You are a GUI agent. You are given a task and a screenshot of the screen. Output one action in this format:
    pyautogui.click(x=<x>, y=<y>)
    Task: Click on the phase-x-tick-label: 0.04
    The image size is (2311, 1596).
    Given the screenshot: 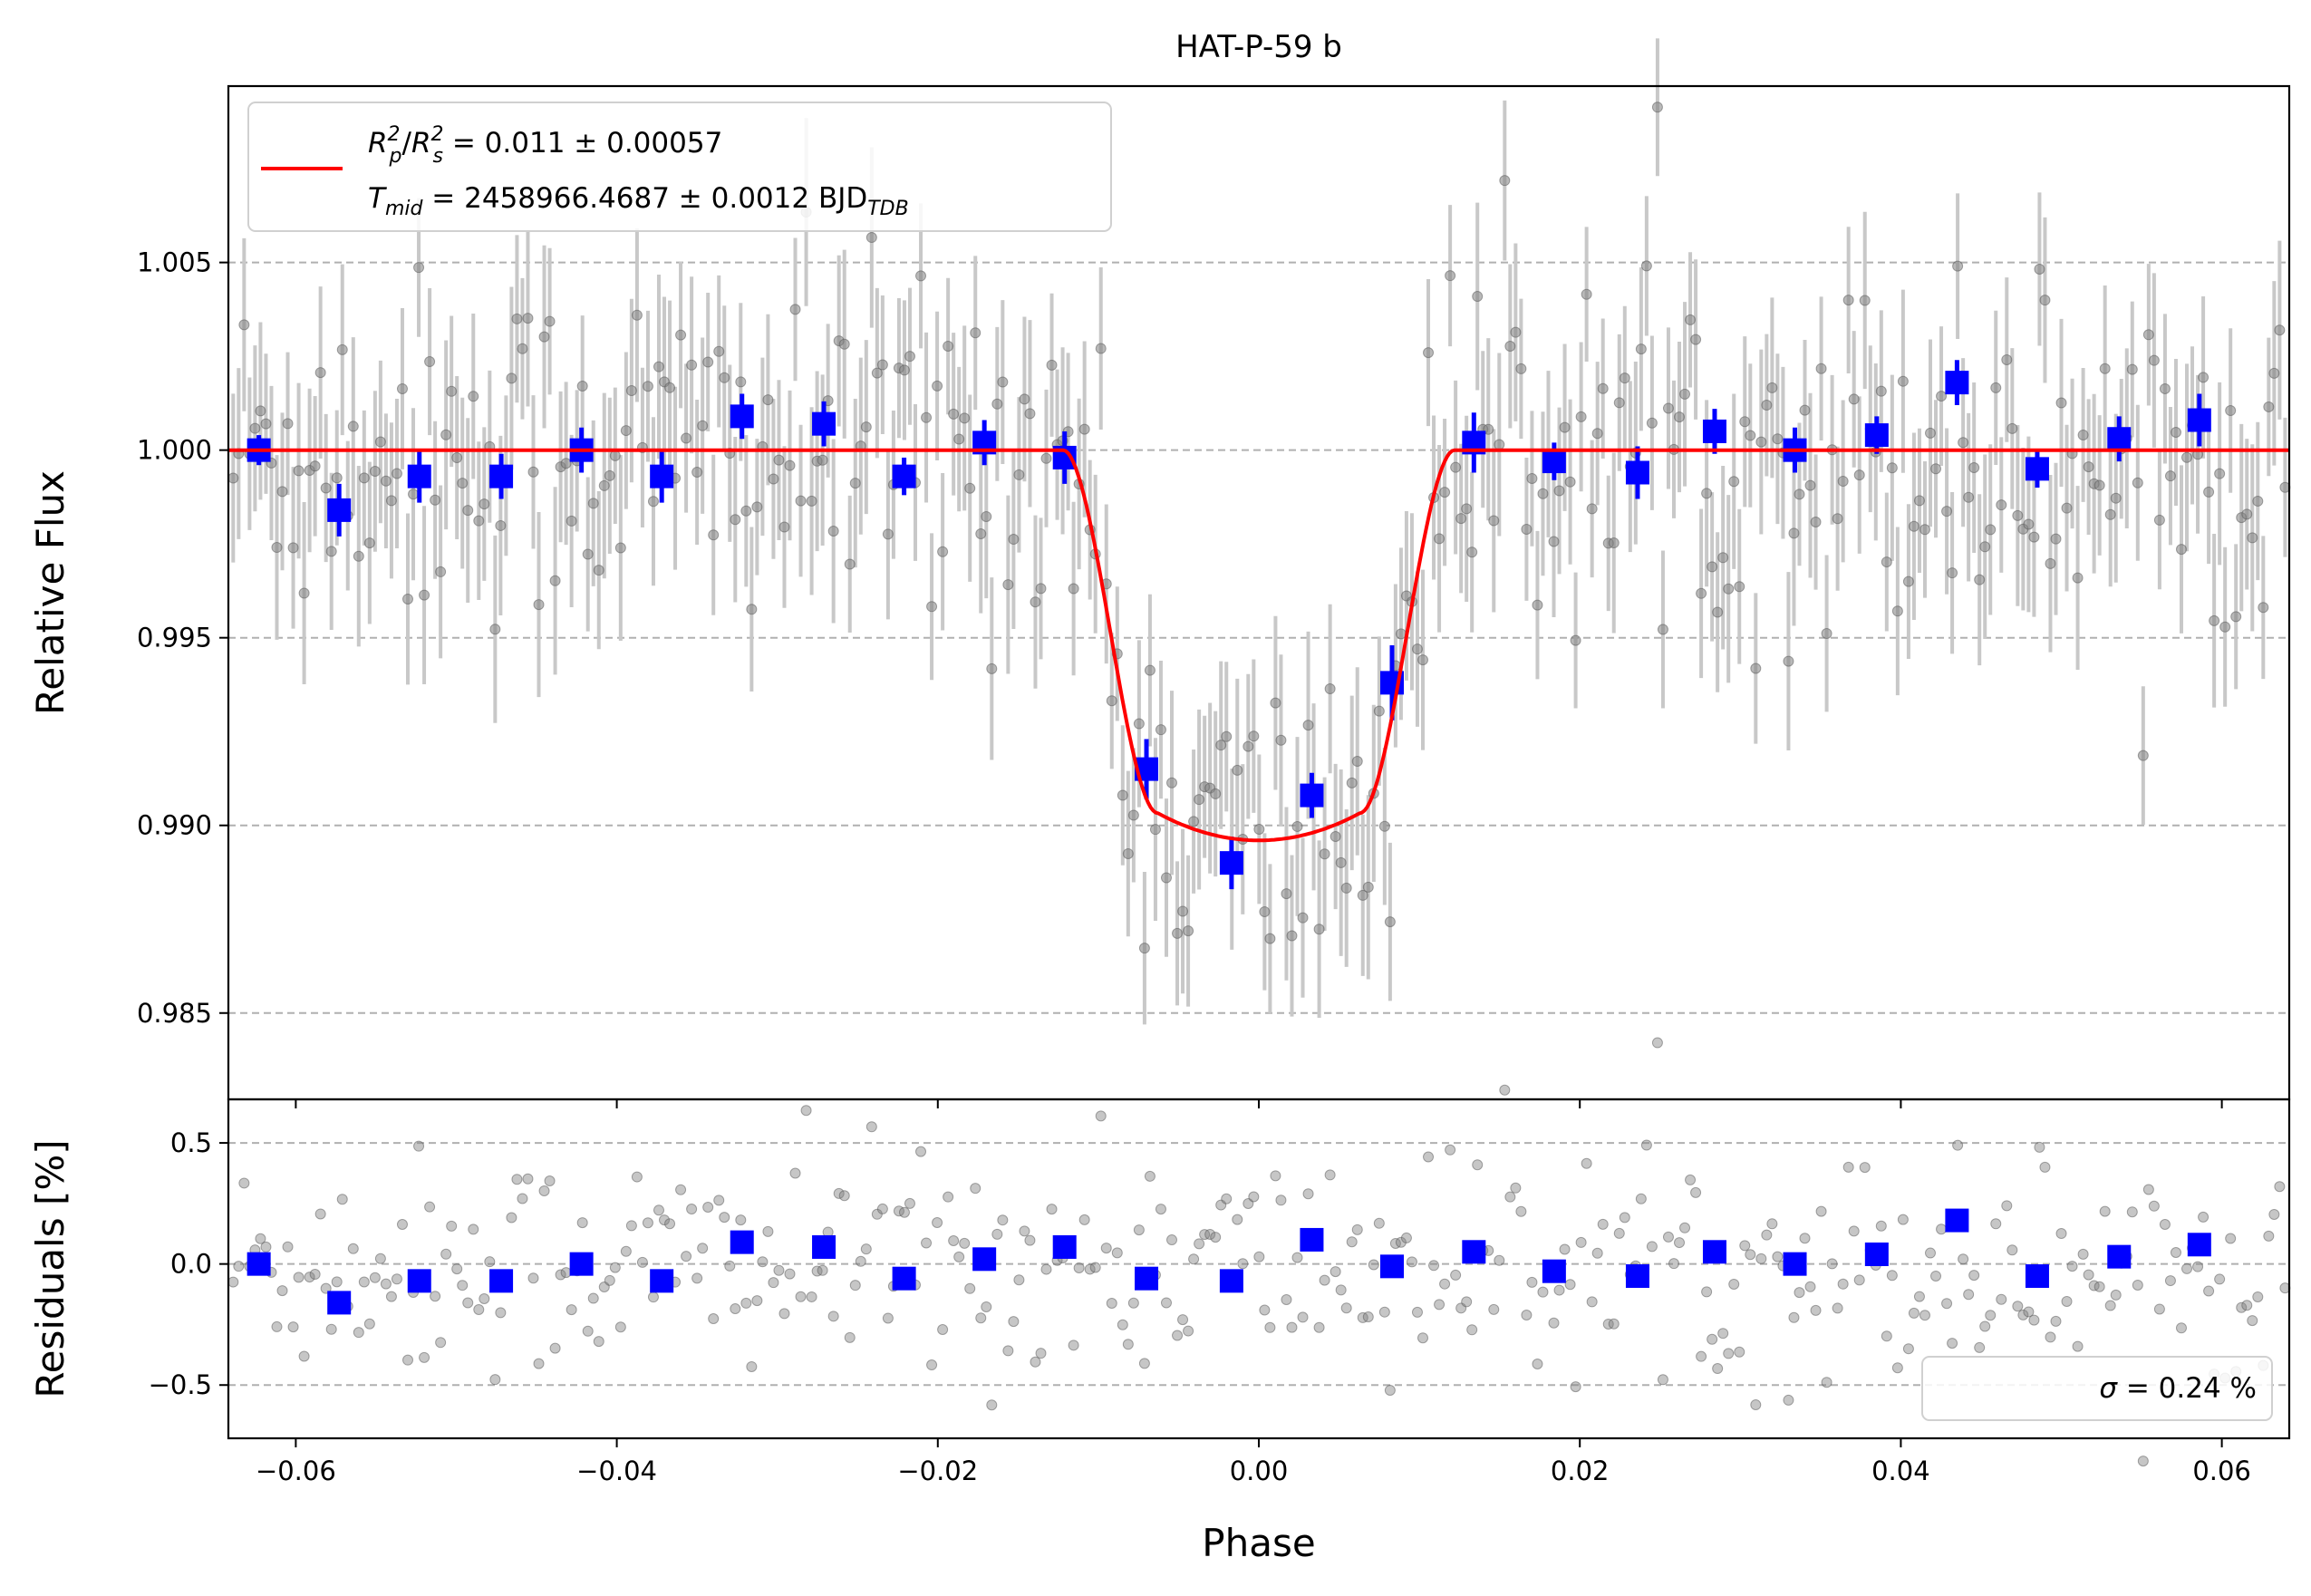 What is the action you would take?
    pyautogui.click(x=1900, y=1471)
    